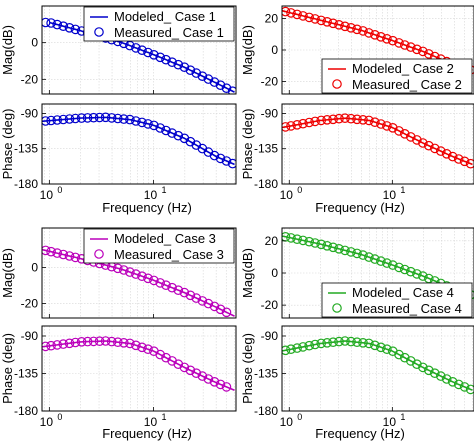 This screenshot has width=474, height=444. Describe the element at coordinates (7, 368) in the screenshot. I see `phase-ylabel: Phase (deg)` at that location.